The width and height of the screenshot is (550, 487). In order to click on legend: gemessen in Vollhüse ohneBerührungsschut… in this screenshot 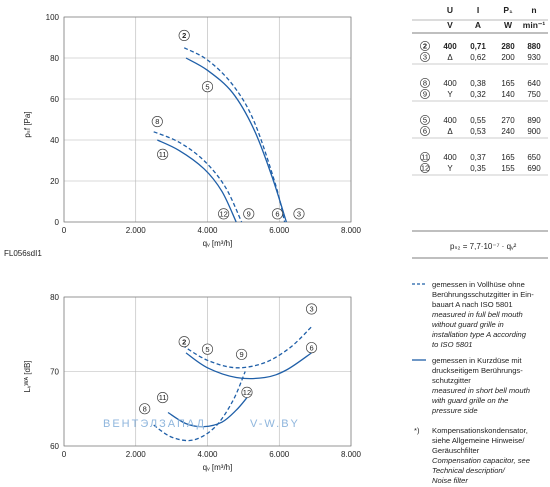, I will do `click(473, 382)`.